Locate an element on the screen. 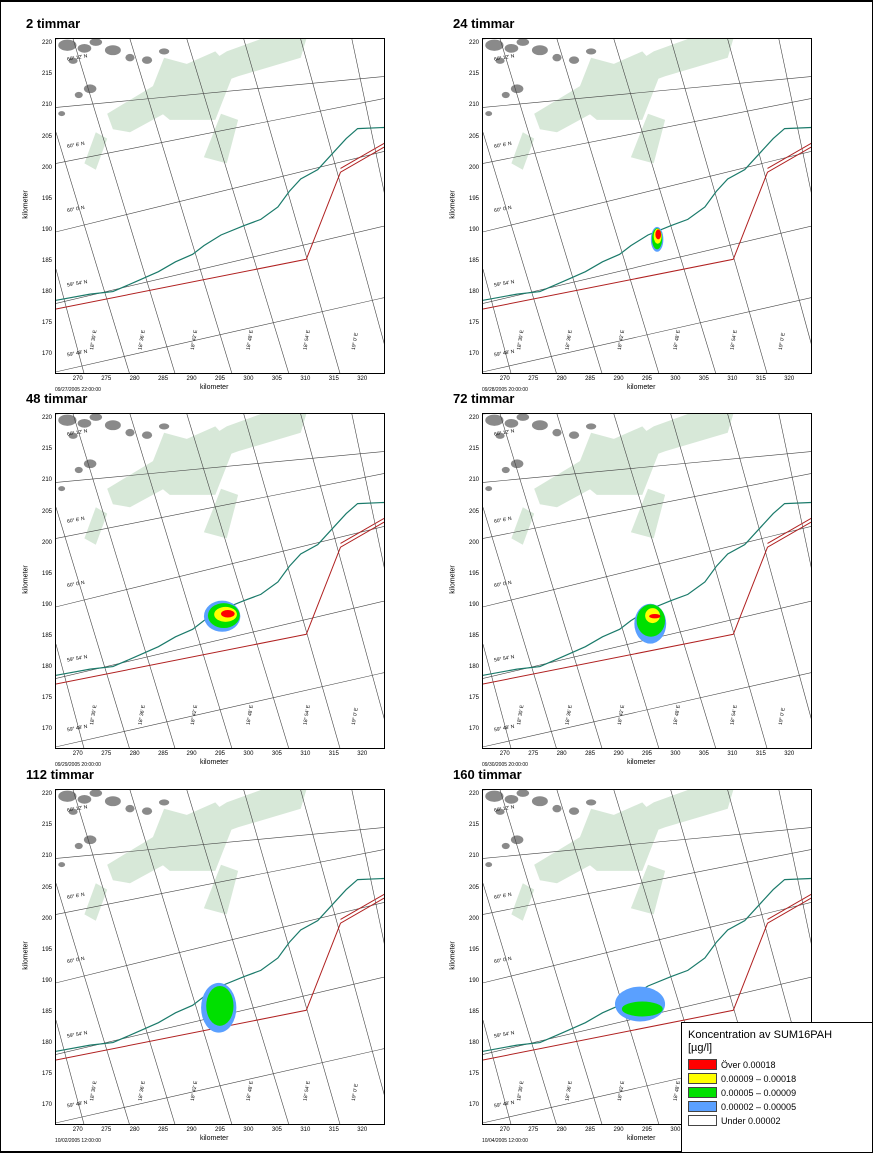 The height and width of the screenshot is (1155, 875). x-tick-label: 320 is located at coordinates (789, 754).